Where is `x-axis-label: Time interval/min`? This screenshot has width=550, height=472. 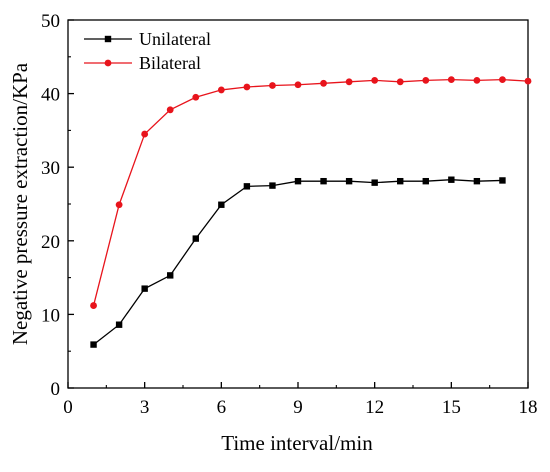
x-axis-label: Time interval/min is located at coordinates (297, 443).